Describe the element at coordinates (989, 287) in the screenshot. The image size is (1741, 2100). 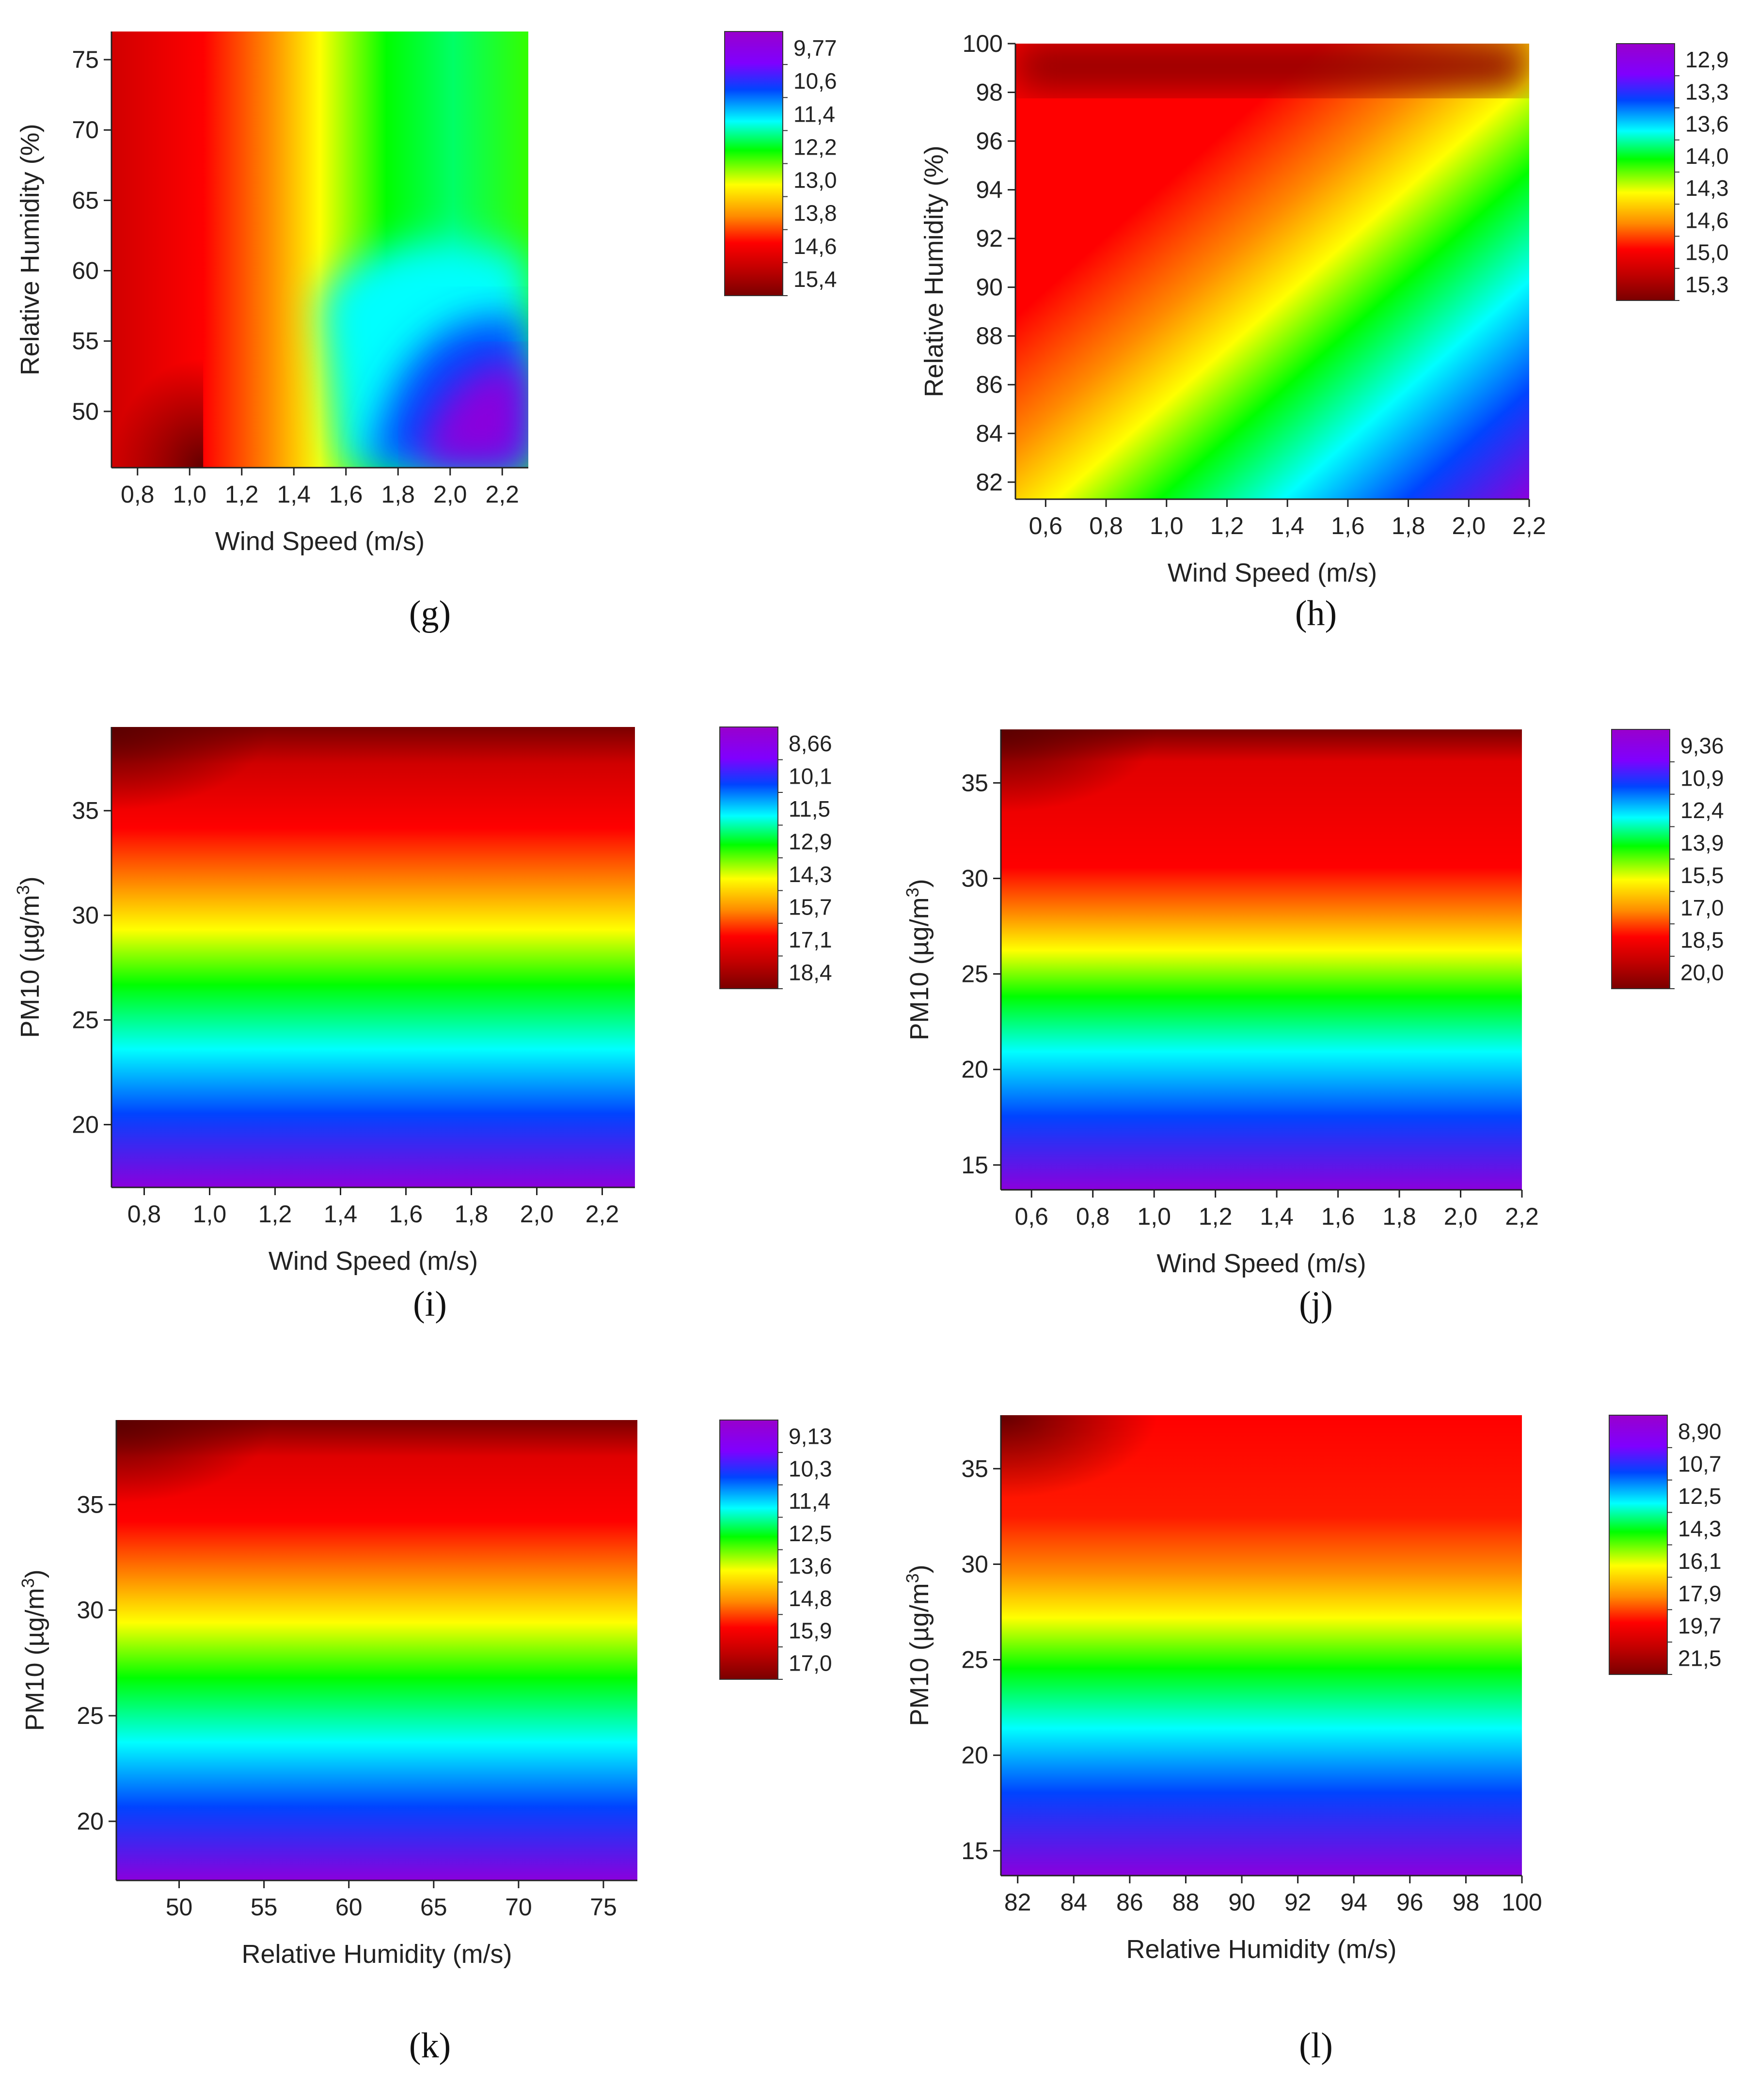
I see `y-tick-label: 90` at that location.